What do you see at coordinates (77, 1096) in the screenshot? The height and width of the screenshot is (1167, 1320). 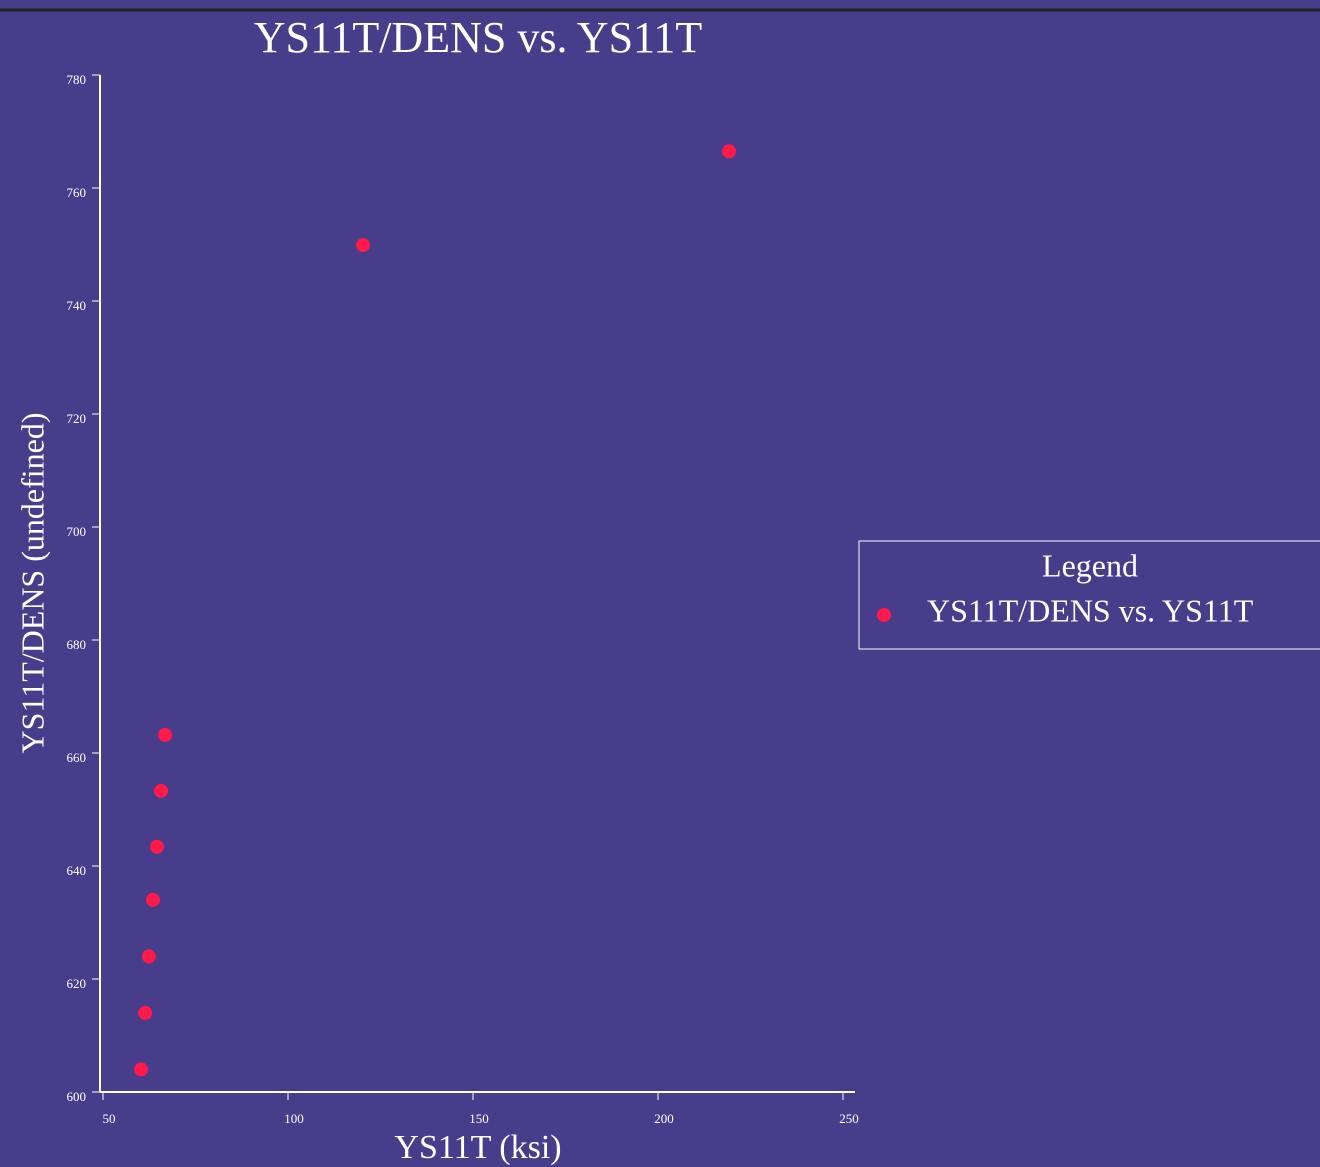 I see `y-tick-label: 600` at bounding box center [77, 1096].